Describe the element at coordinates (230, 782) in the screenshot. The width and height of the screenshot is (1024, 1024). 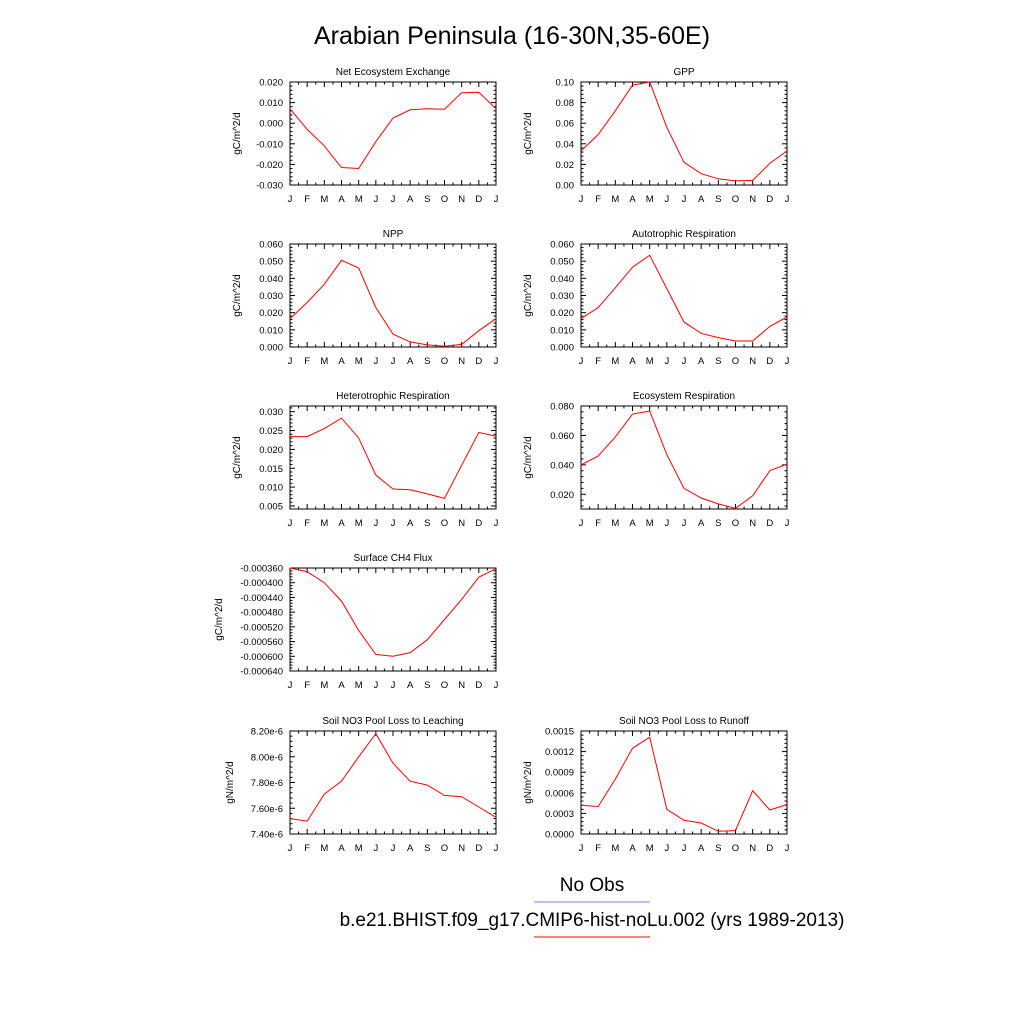
I see `y-axis-label: gN/m^2/d` at that location.